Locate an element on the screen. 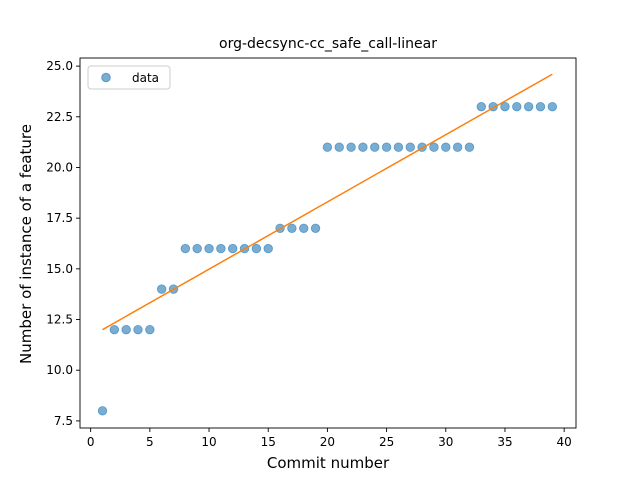 Image resolution: width=640 pixels, height=480 pixels. y-axis-label: Number of instance of a feature is located at coordinates (26, 244).